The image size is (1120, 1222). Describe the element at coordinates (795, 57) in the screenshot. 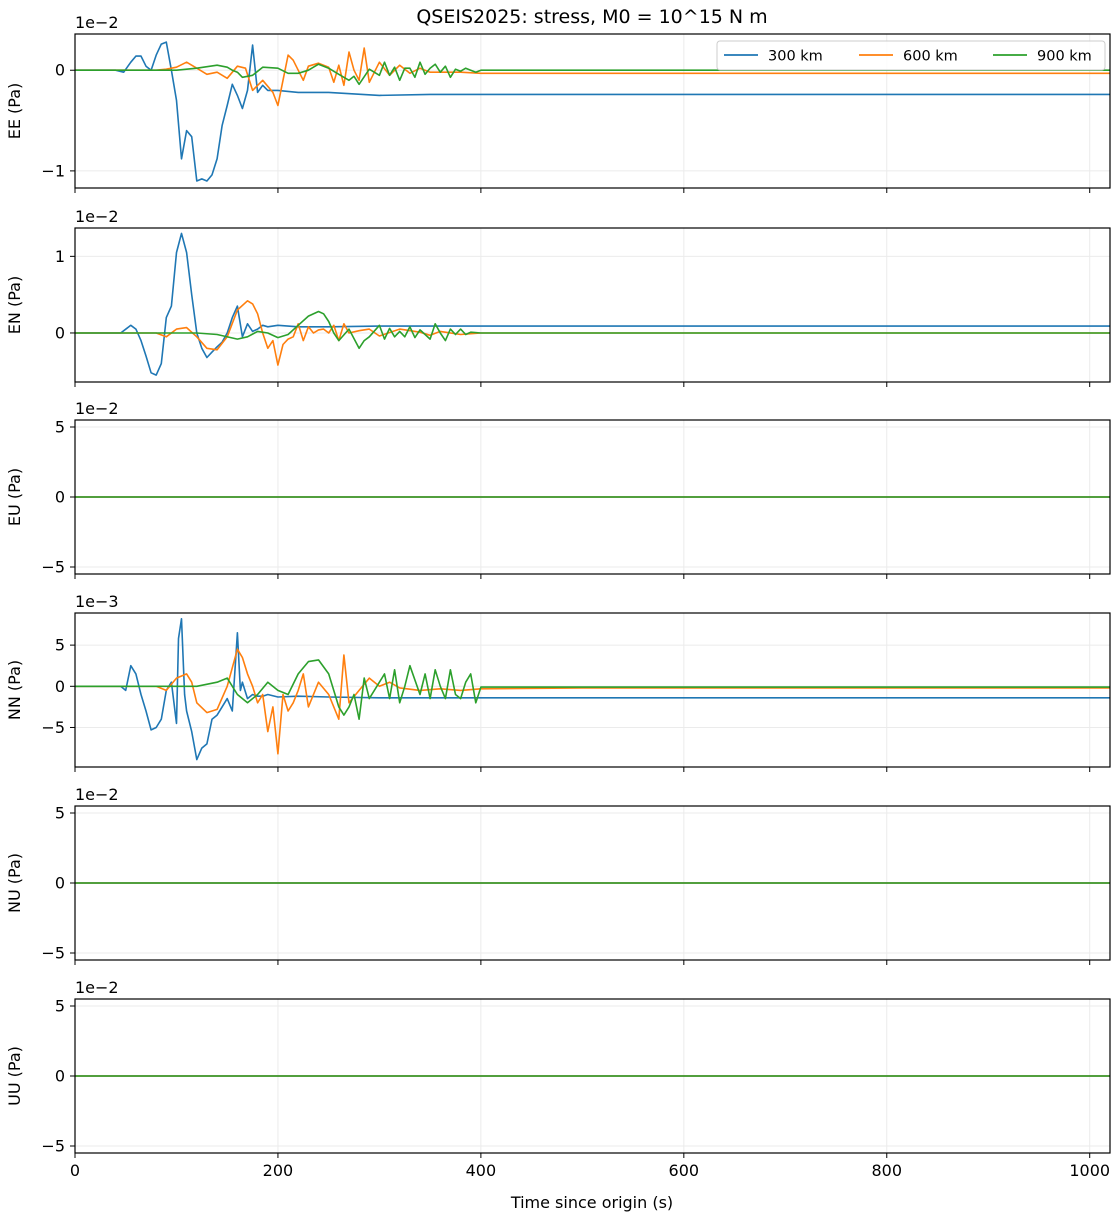

I see `legend-label: 300 km` at that location.